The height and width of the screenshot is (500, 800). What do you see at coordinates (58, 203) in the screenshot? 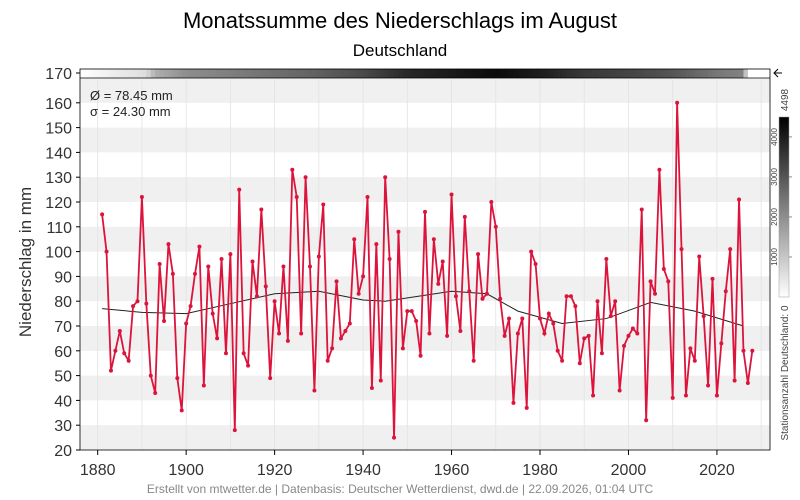
I see `y-tick-label: 120` at bounding box center [58, 203].